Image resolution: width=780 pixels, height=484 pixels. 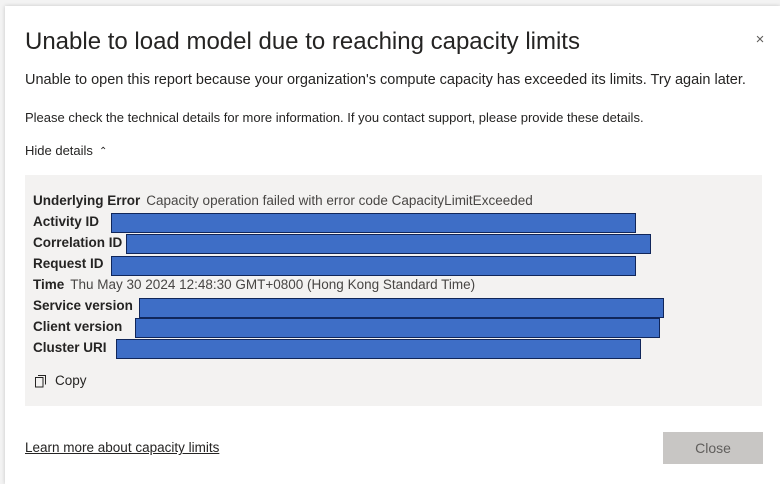 I want to click on copy-button: Copy, so click(x=61, y=380).